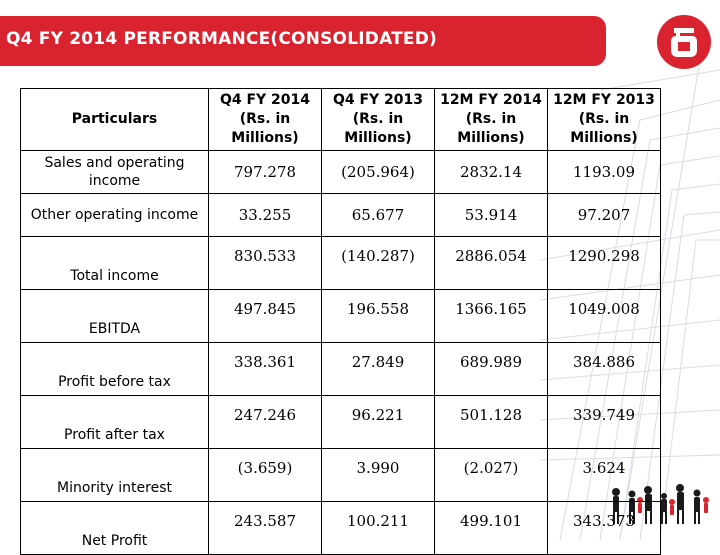 The image size is (720, 555). I want to click on cell-value: 338.361, so click(265, 369).